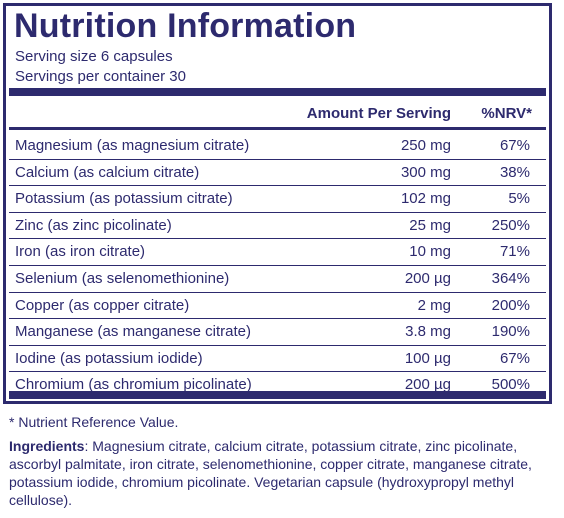 The image size is (564, 518). I want to click on nutrient-amount: 250 mg, so click(425, 145).